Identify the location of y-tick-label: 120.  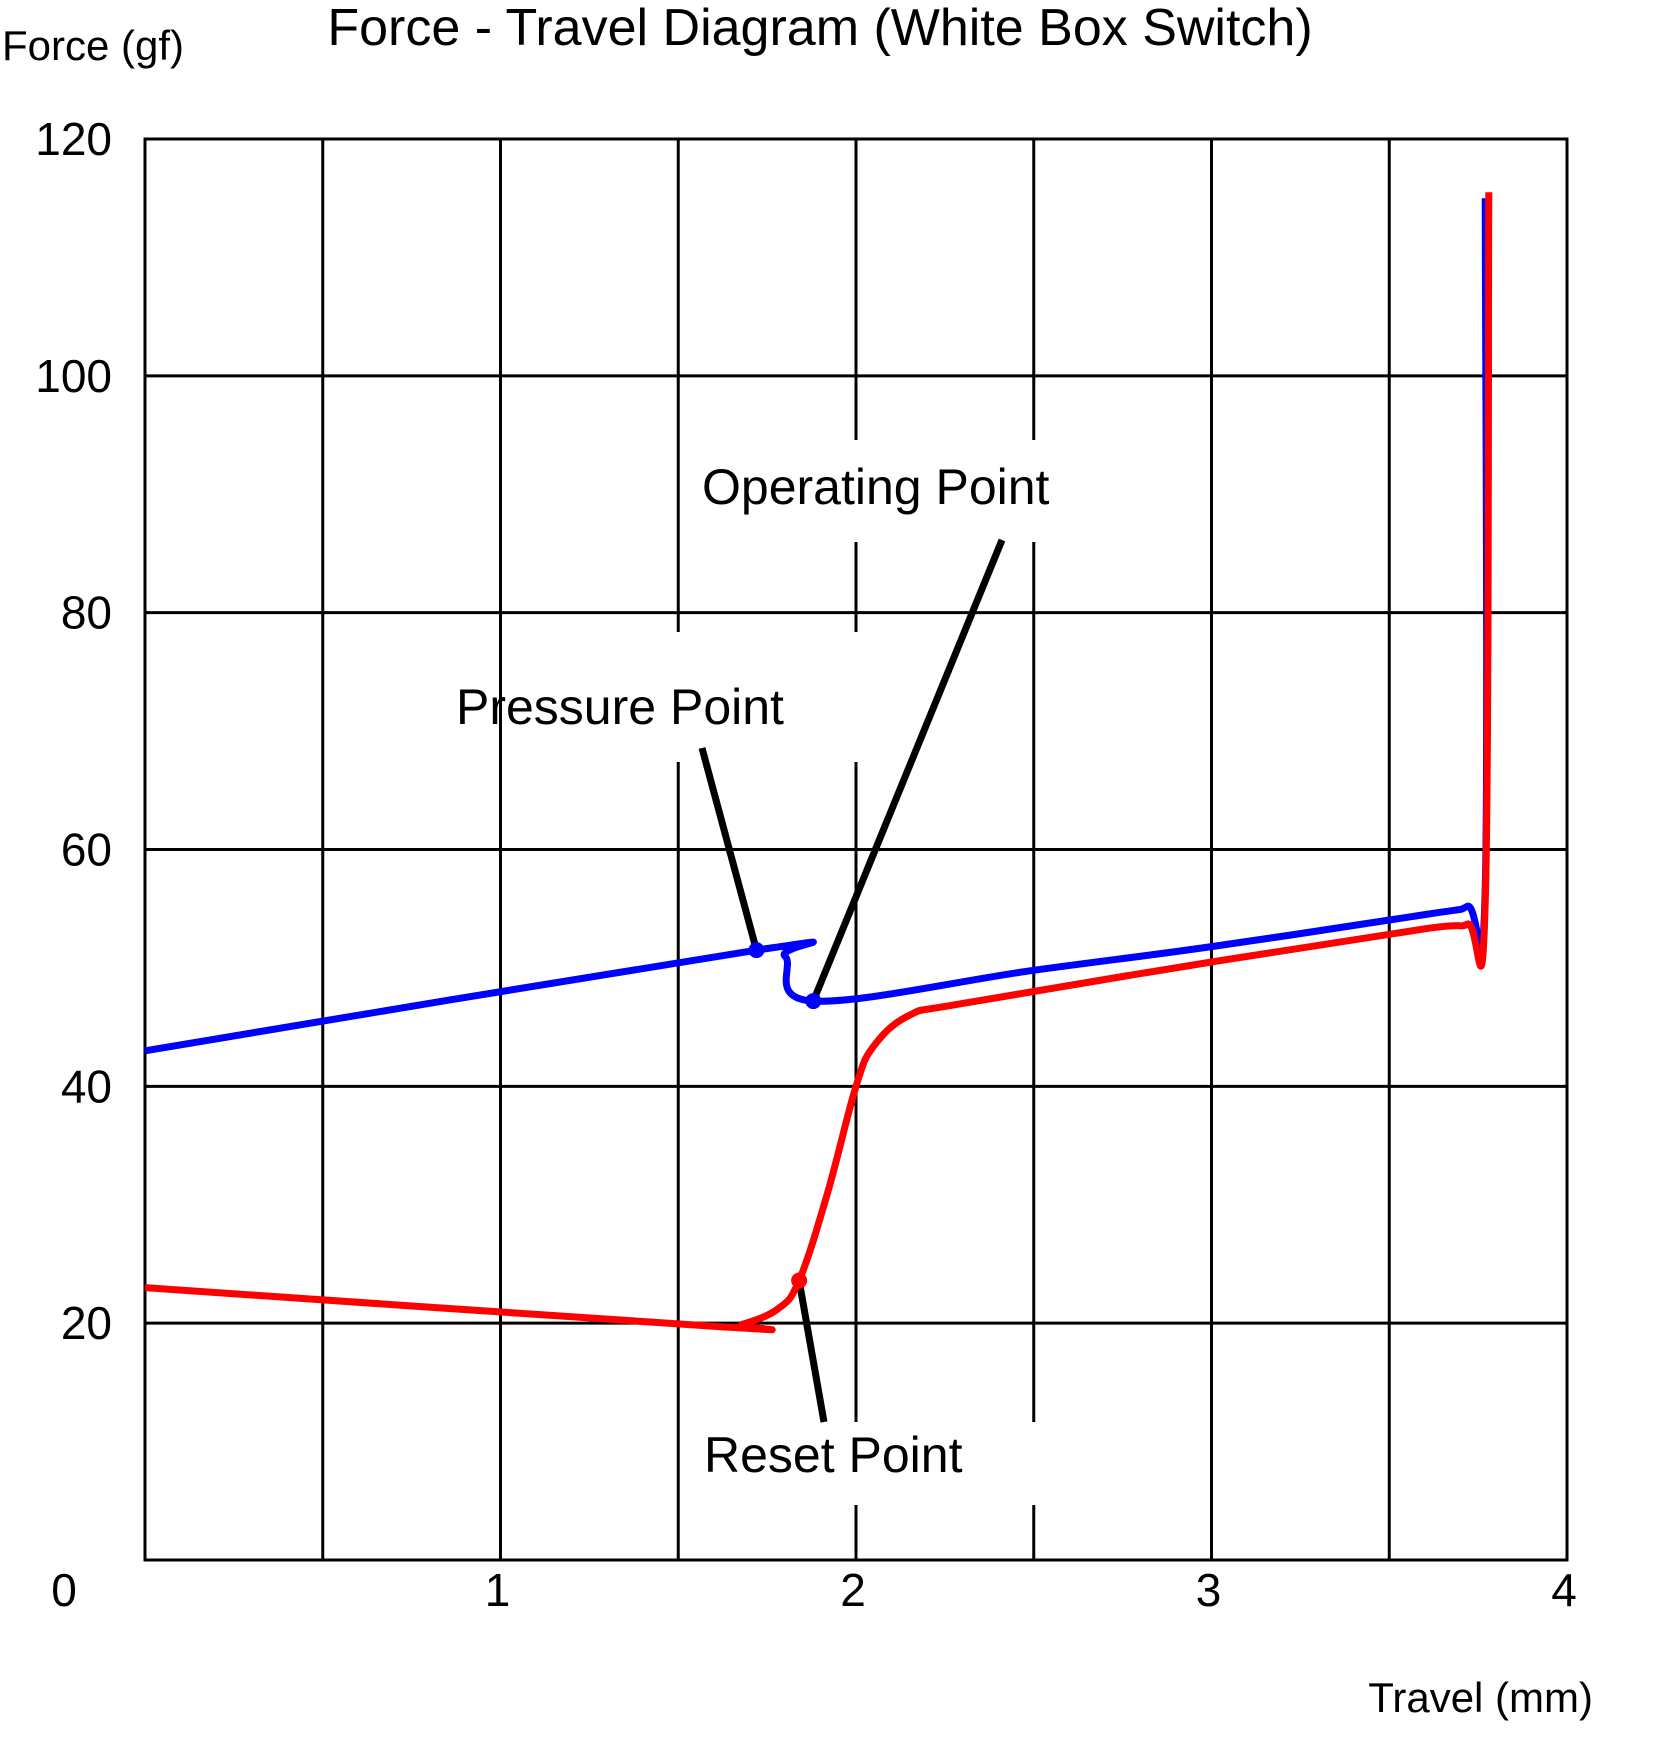
(73, 139).